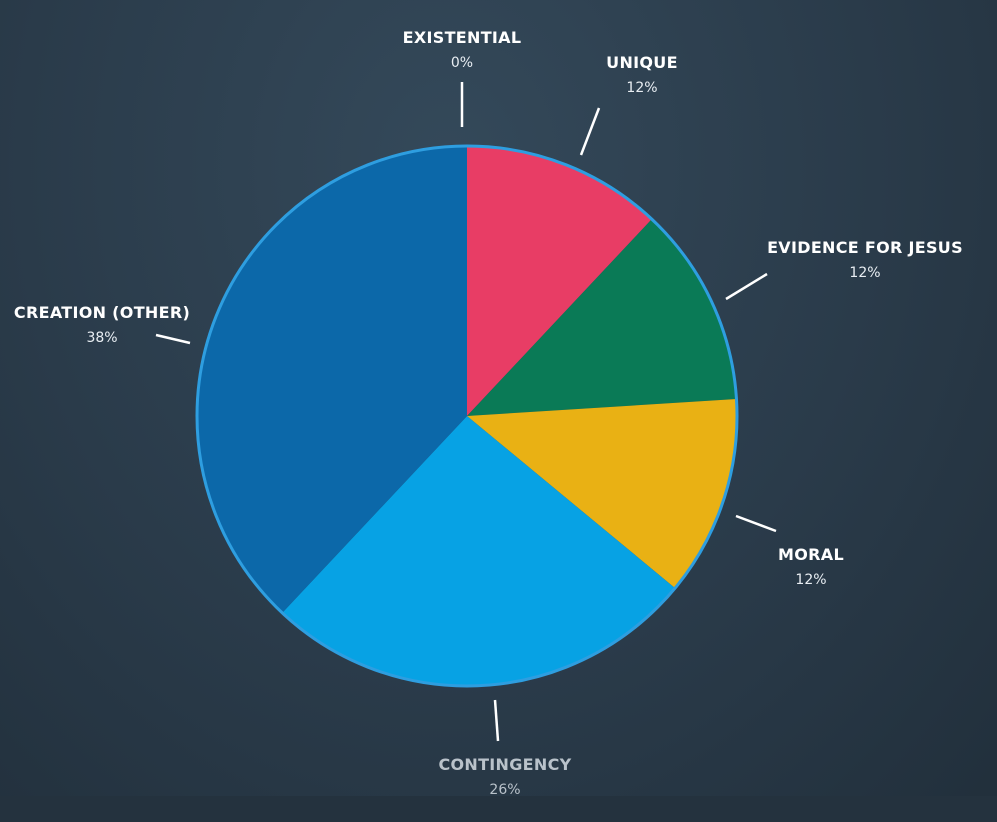 This screenshot has width=997, height=822. I want to click on slice-label: CREATION (OTHER) 38%, so click(102, 324).